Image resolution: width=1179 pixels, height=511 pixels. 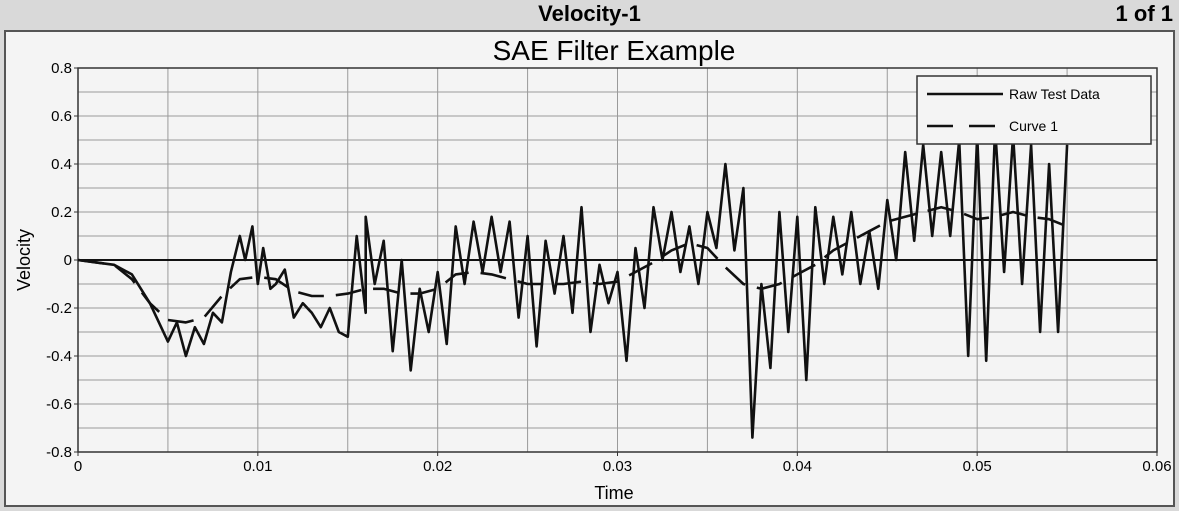 What do you see at coordinates (61, 164) in the screenshot?
I see `y-tick-label: 0.4` at bounding box center [61, 164].